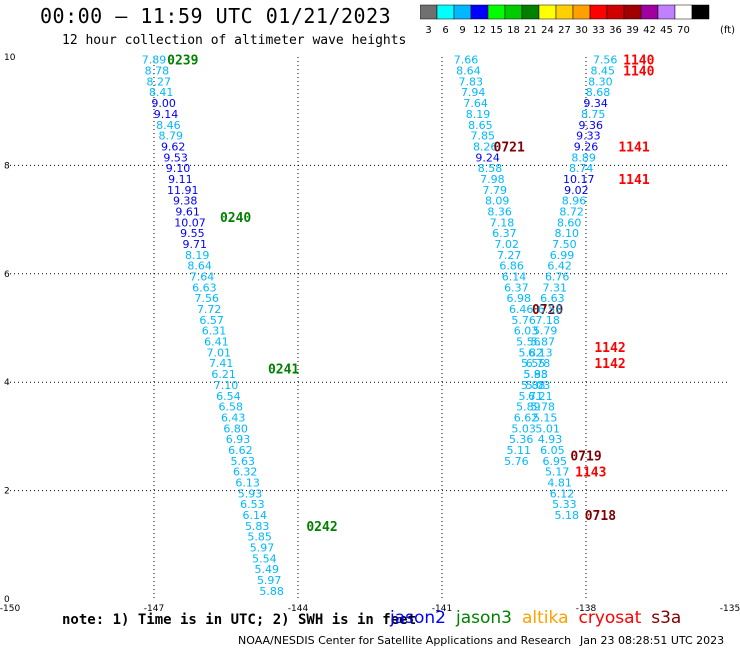  What do you see at coordinates (492, 179) in the screenshot?
I see `swh-value: 7.98` at bounding box center [492, 179].